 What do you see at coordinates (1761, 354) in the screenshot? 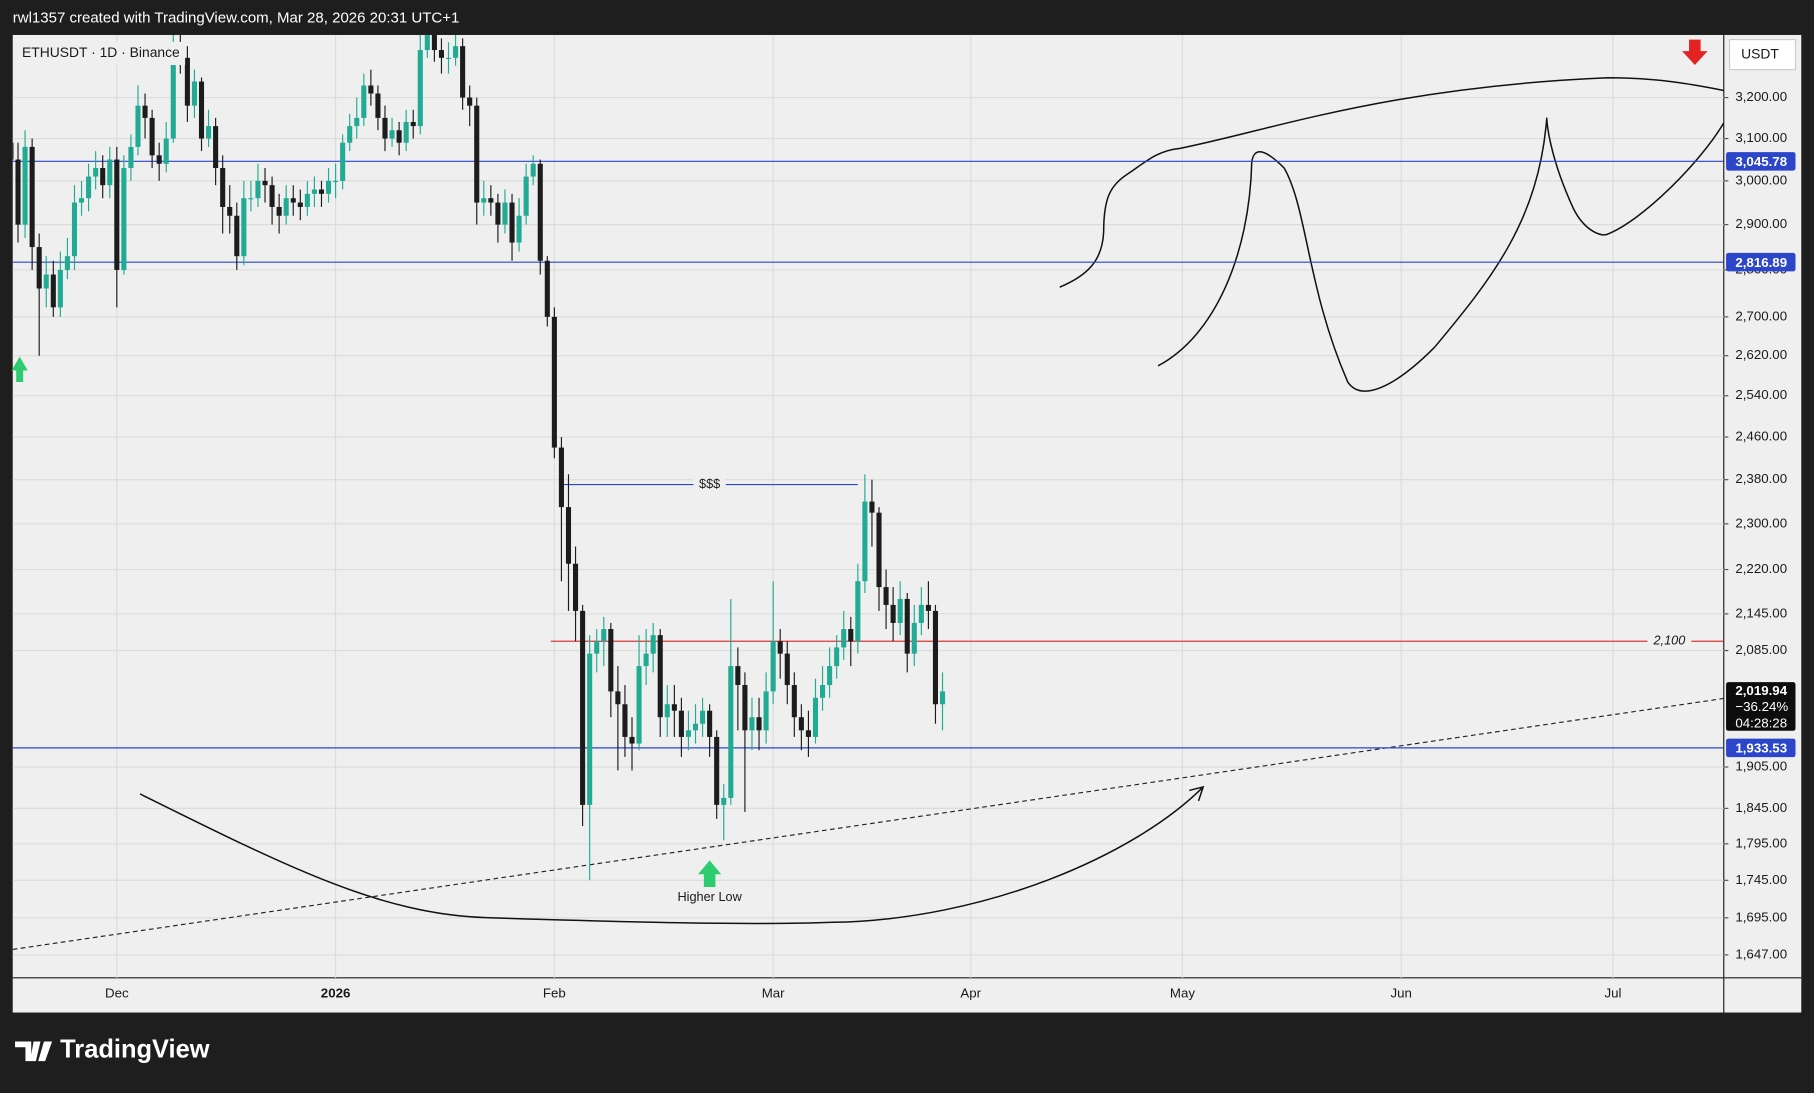
I see `y-tick-label: 2,620.00` at bounding box center [1761, 354].